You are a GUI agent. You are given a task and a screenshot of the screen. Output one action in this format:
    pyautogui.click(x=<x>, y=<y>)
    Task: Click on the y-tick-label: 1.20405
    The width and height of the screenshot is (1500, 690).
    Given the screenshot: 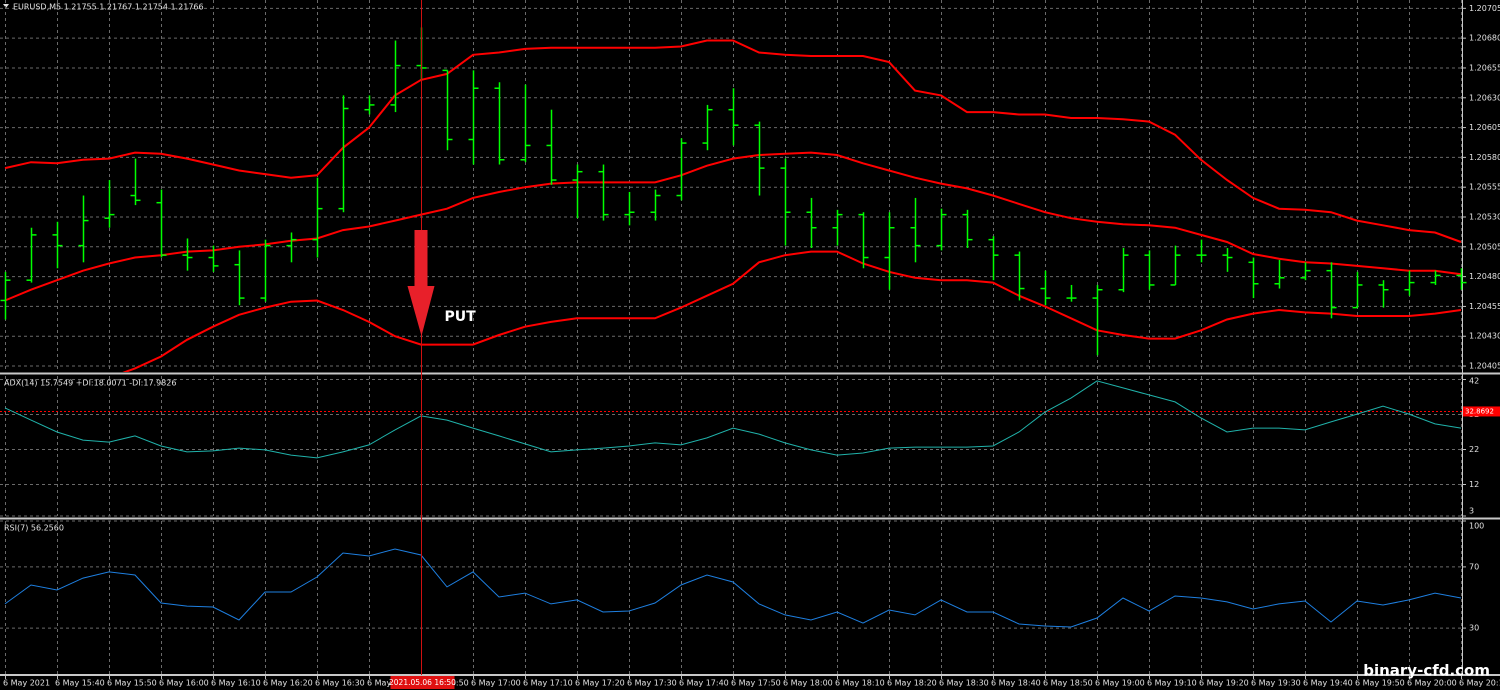 What is the action you would take?
    pyautogui.click(x=1484, y=366)
    